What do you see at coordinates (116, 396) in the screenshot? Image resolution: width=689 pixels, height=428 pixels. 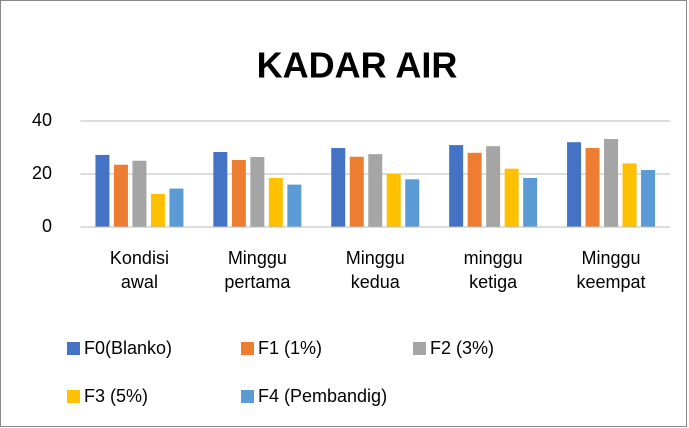 I see `legend-label: F3 (5%)` at bounding box center [116, 396].